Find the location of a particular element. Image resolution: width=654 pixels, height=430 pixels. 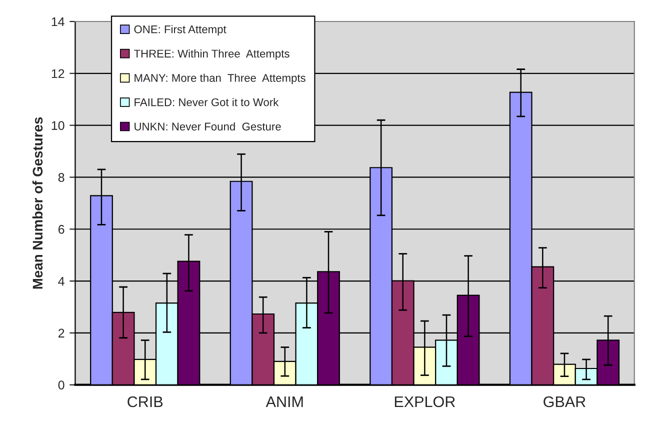

y-tick-label: 0 is located at coordinates (61, 385).